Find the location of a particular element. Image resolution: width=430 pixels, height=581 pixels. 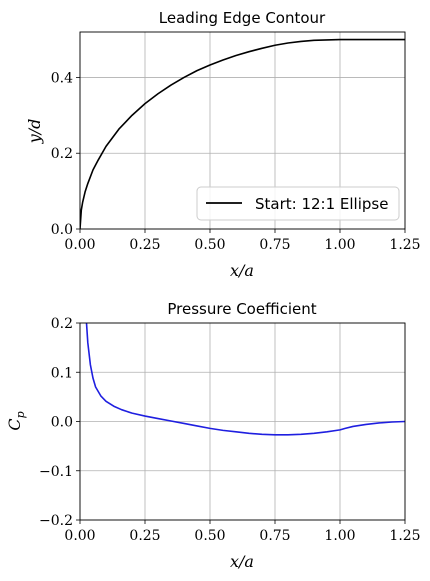

y-tick-label: 0.1 is located at coordinates (62, 373).